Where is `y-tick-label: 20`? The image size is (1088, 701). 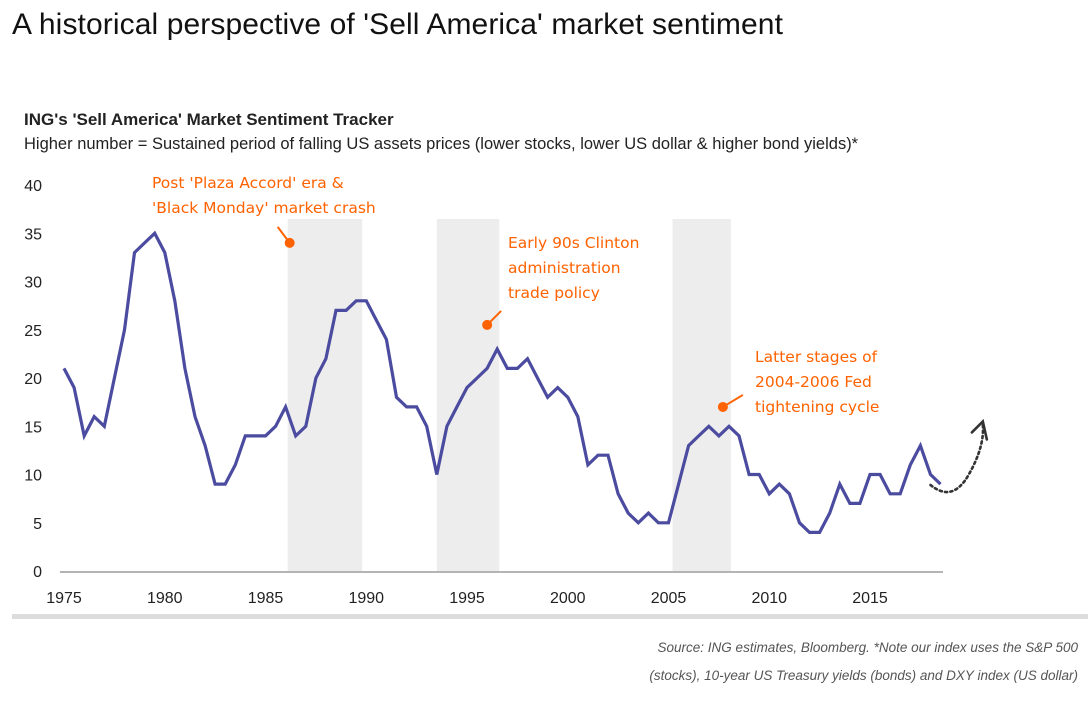
y-tick-label: 20 is located at coordinates (33, 379).